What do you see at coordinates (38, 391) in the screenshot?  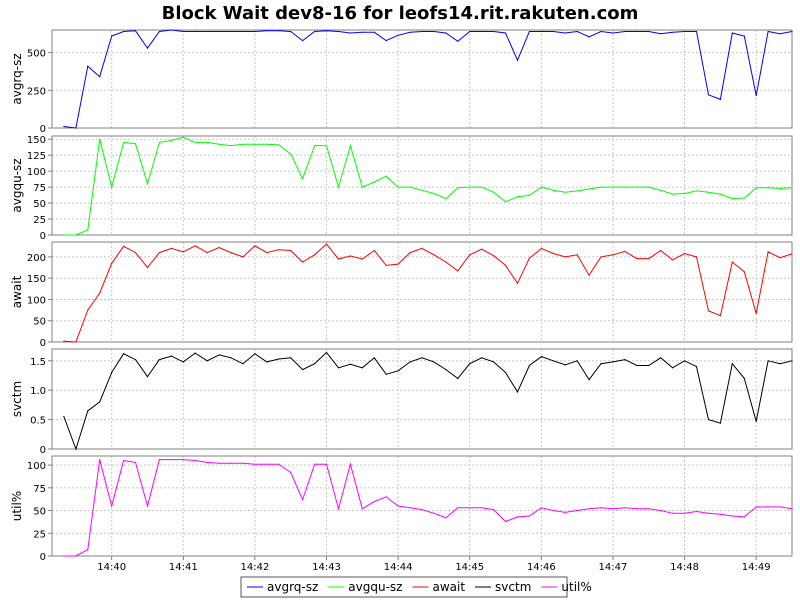 I see `y-tick-label: 1.0` at bounding box center [38, 391].